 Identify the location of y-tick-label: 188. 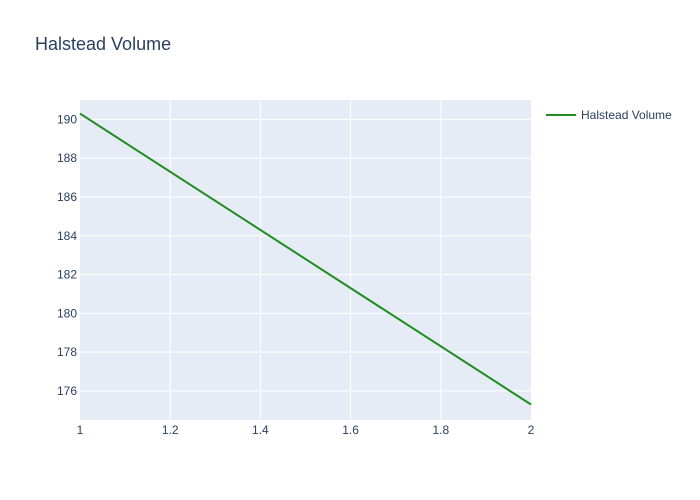
(67, 158).